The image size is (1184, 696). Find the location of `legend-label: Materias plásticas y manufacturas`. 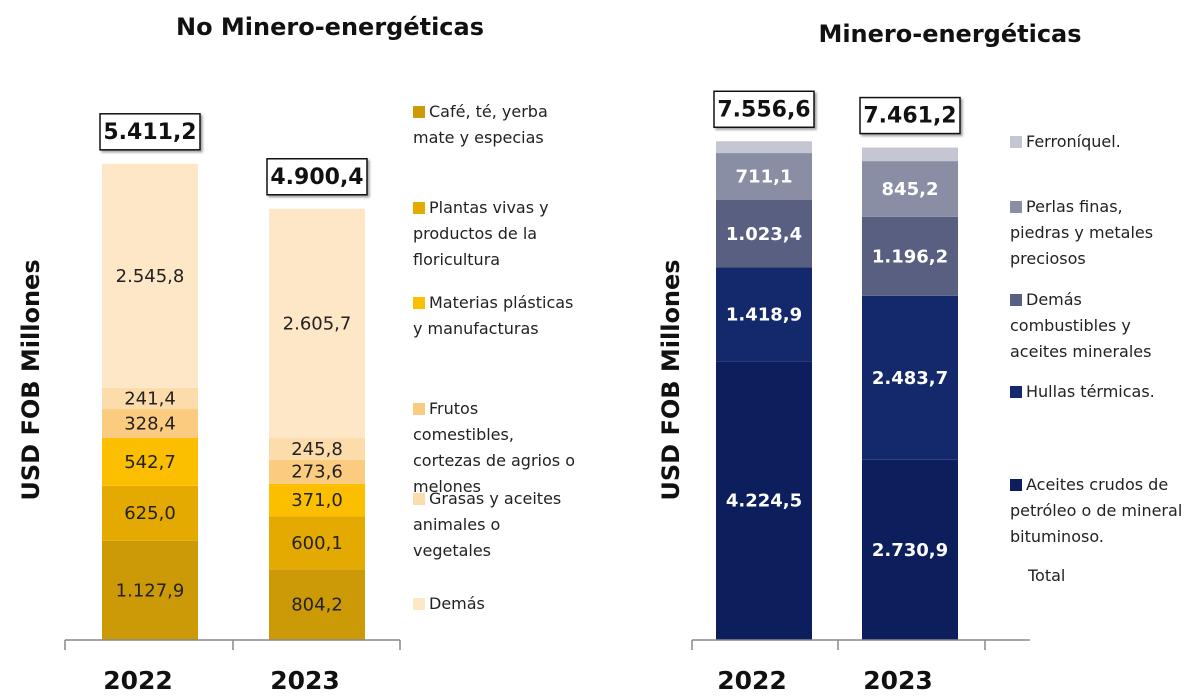

legend-label: Materias plásticas y manufacturas is located at coordinates (493, 315).